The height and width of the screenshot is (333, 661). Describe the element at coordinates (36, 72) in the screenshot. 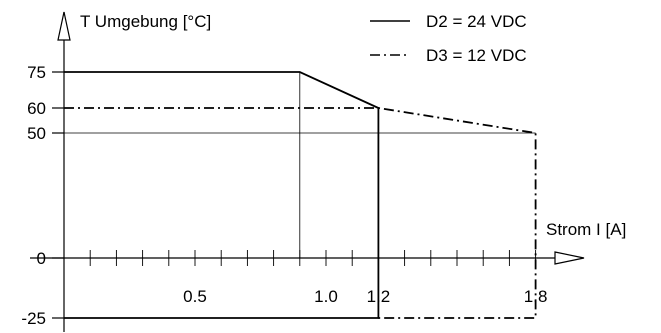

I see `y-tick-label: 75` at that location.